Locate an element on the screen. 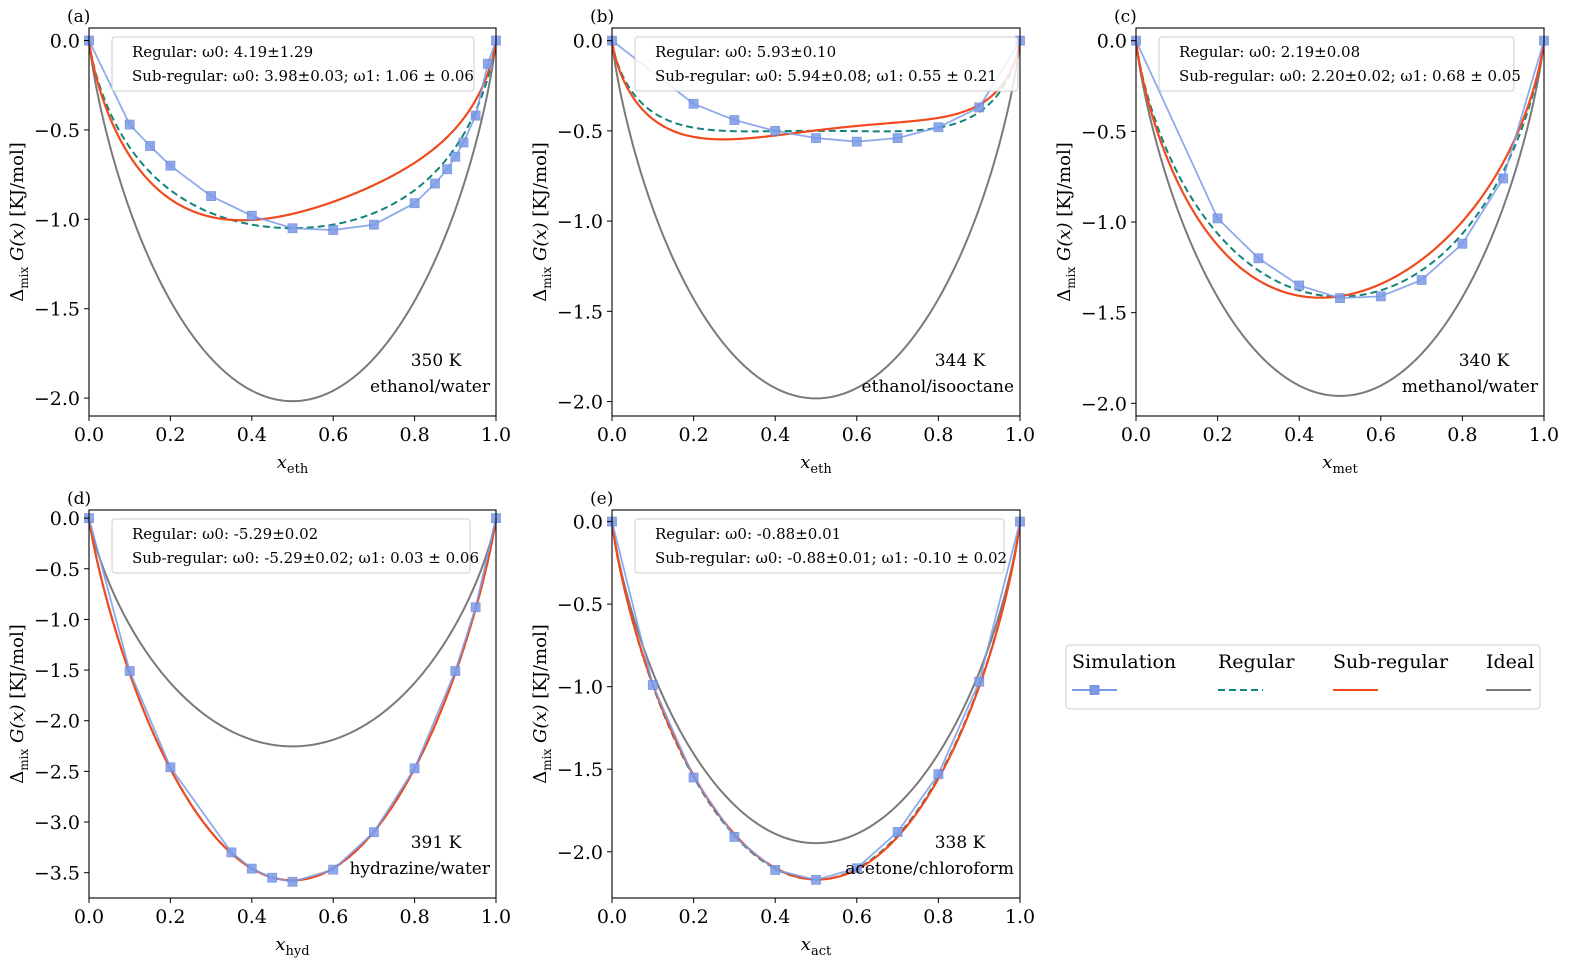 The height and width of the screenshot is (972, 1590). x-tick-label: 0.2 is located at coordinates (170, 435).